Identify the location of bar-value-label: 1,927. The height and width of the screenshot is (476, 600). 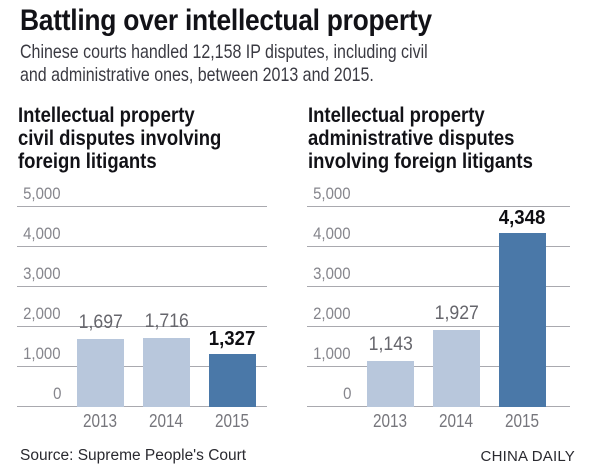
(456, 314).